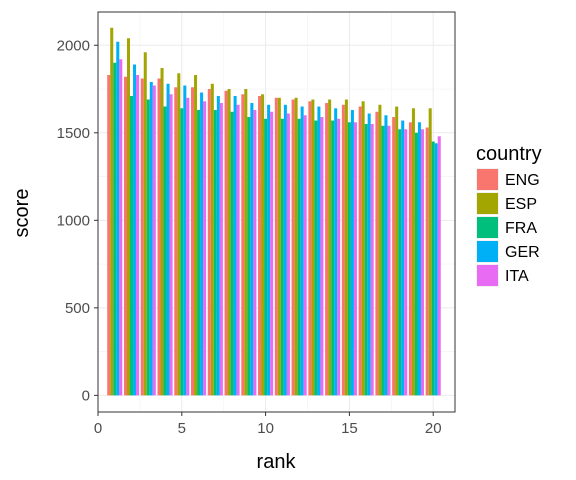 Image resolution: width=576 pixels, height=480 pixels. What do you see at coordinates (521, 204) in the screenshot?
I see `legend-label-esp: ESP` at bounding box center [521, 204].